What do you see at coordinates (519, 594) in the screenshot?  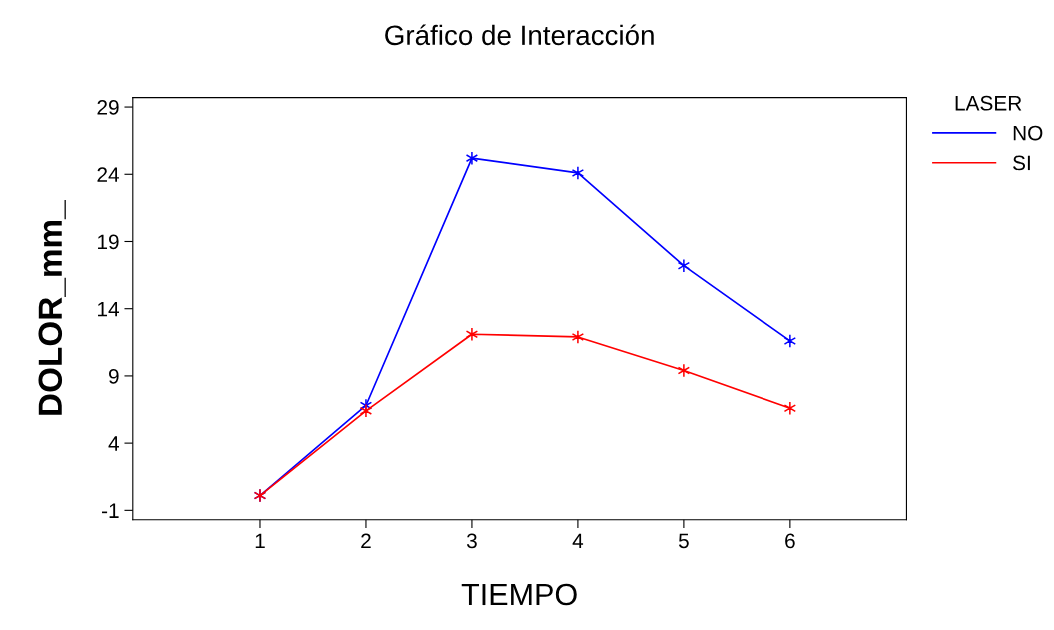 I see `x-axis-title: TIEMPO` at bounding box center [519, 594].